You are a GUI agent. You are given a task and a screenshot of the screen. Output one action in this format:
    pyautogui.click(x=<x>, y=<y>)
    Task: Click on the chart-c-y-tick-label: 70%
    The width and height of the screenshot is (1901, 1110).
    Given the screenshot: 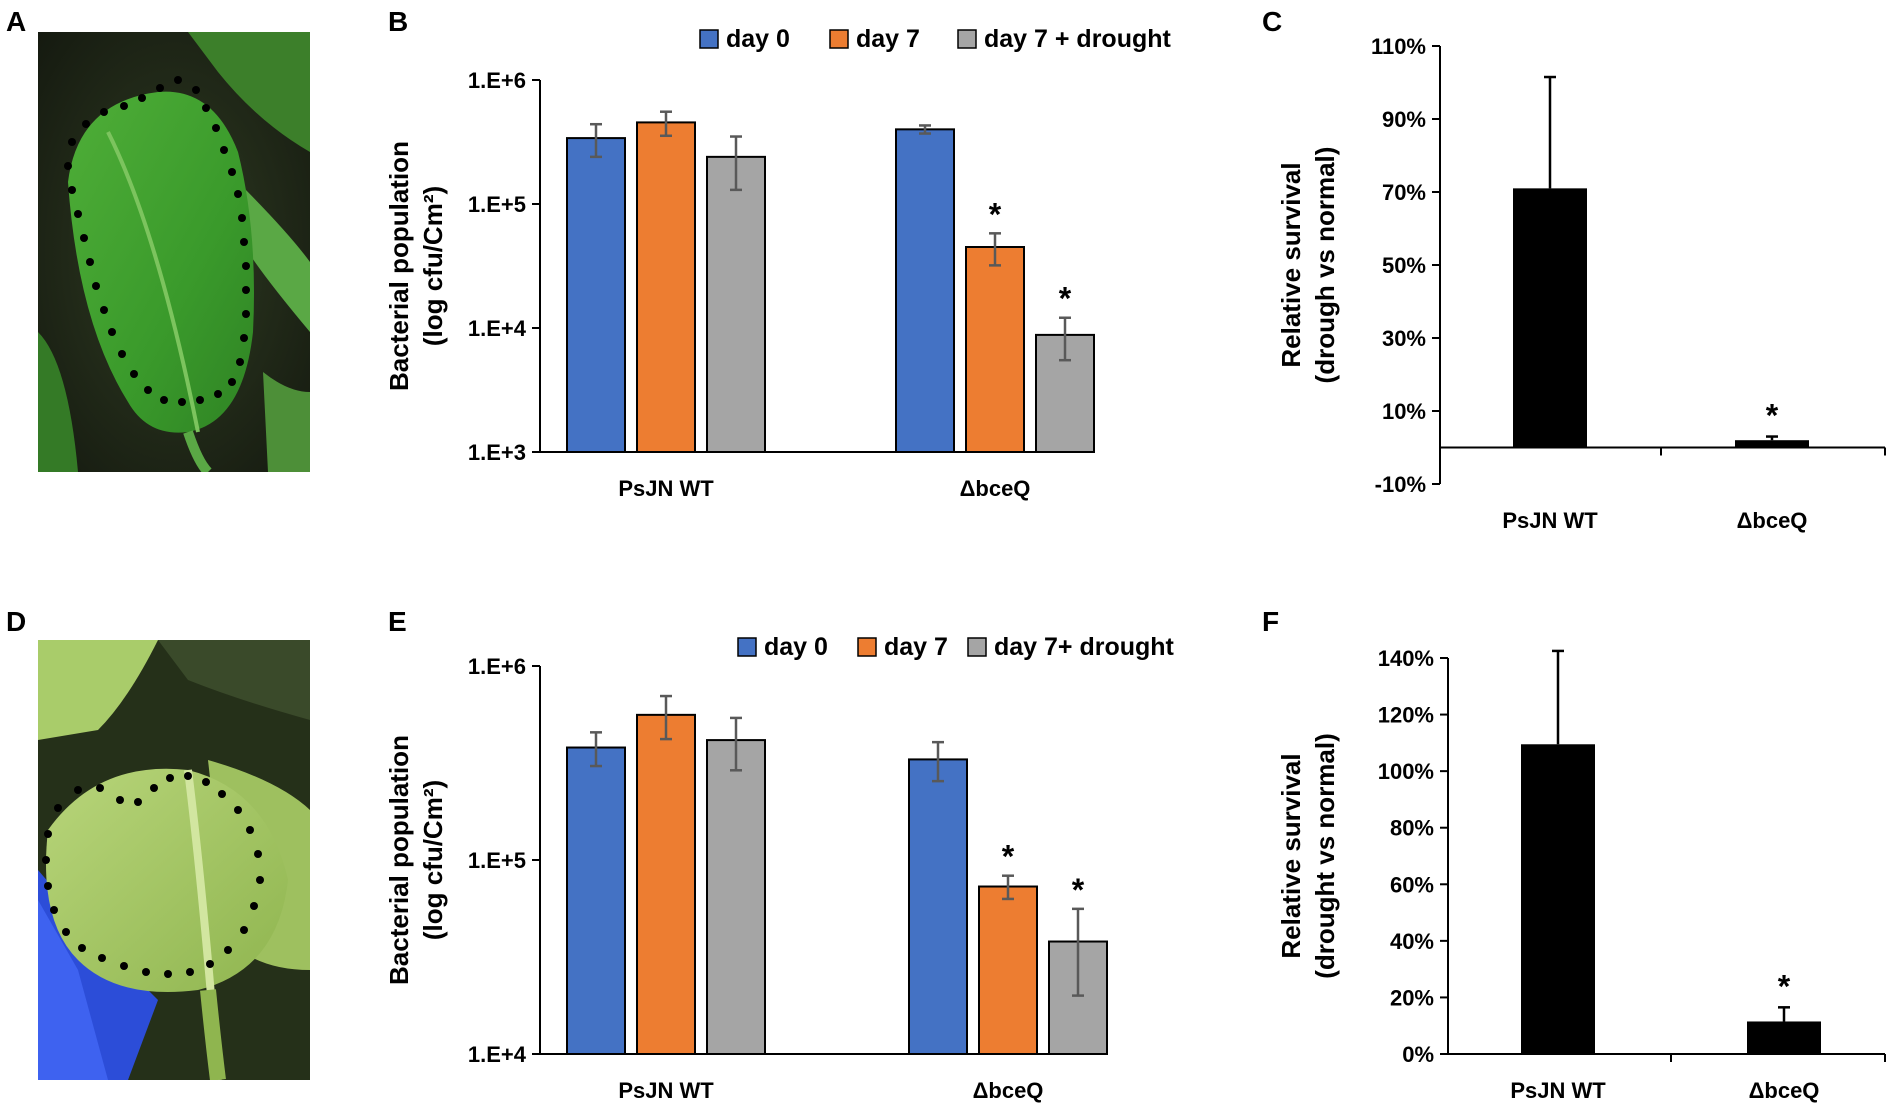 What is the action you would take?
    pyautogui.click(x=1404, y=192)
    